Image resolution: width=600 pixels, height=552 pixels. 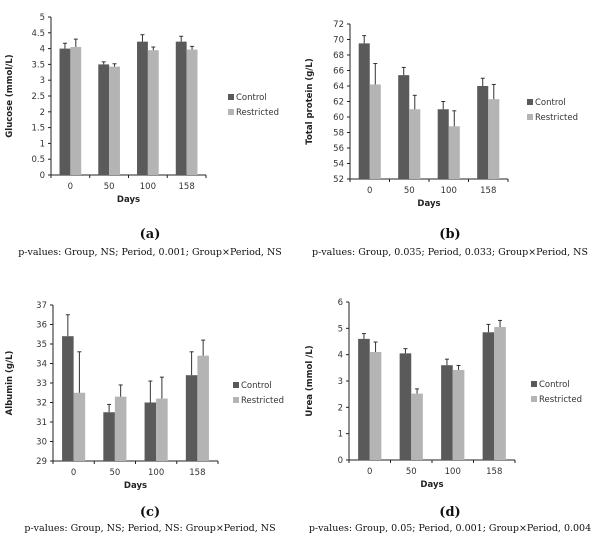 What do you see at coordinates (38, 97) in the screenshot?
I see `y-tick-label: 2.5` at bounding box center [38, 97].